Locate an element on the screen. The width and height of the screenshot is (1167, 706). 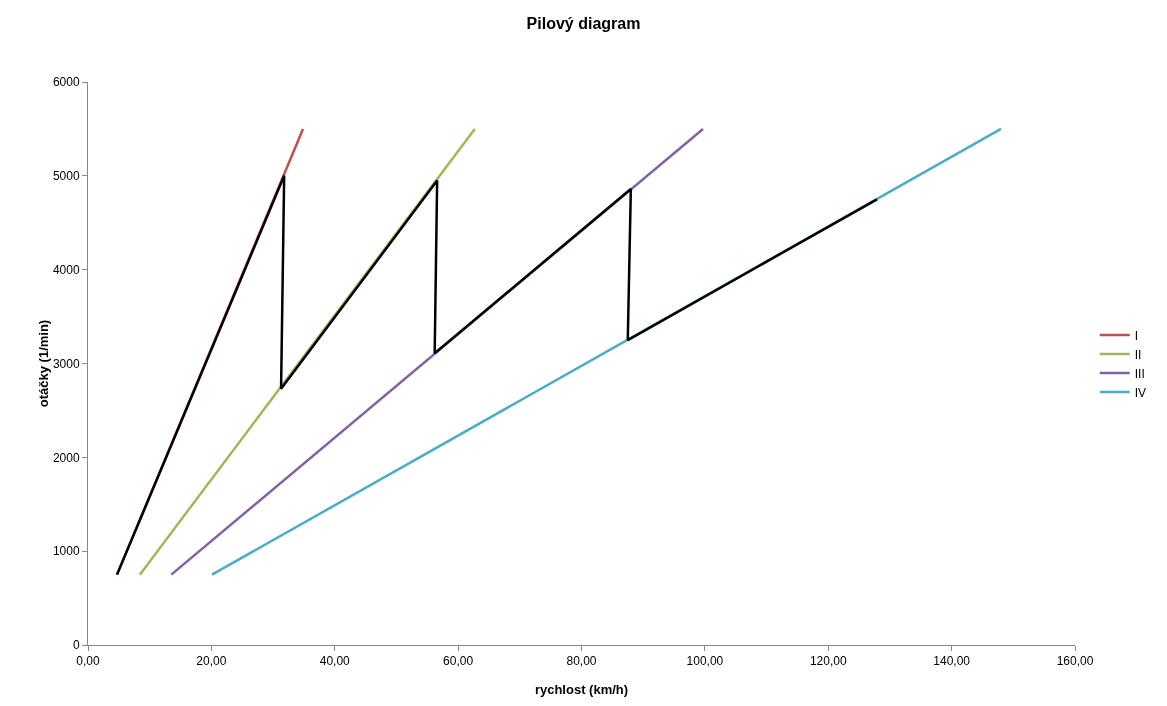
x-tick-label: 60,00 is located at coordinates (458, 661).